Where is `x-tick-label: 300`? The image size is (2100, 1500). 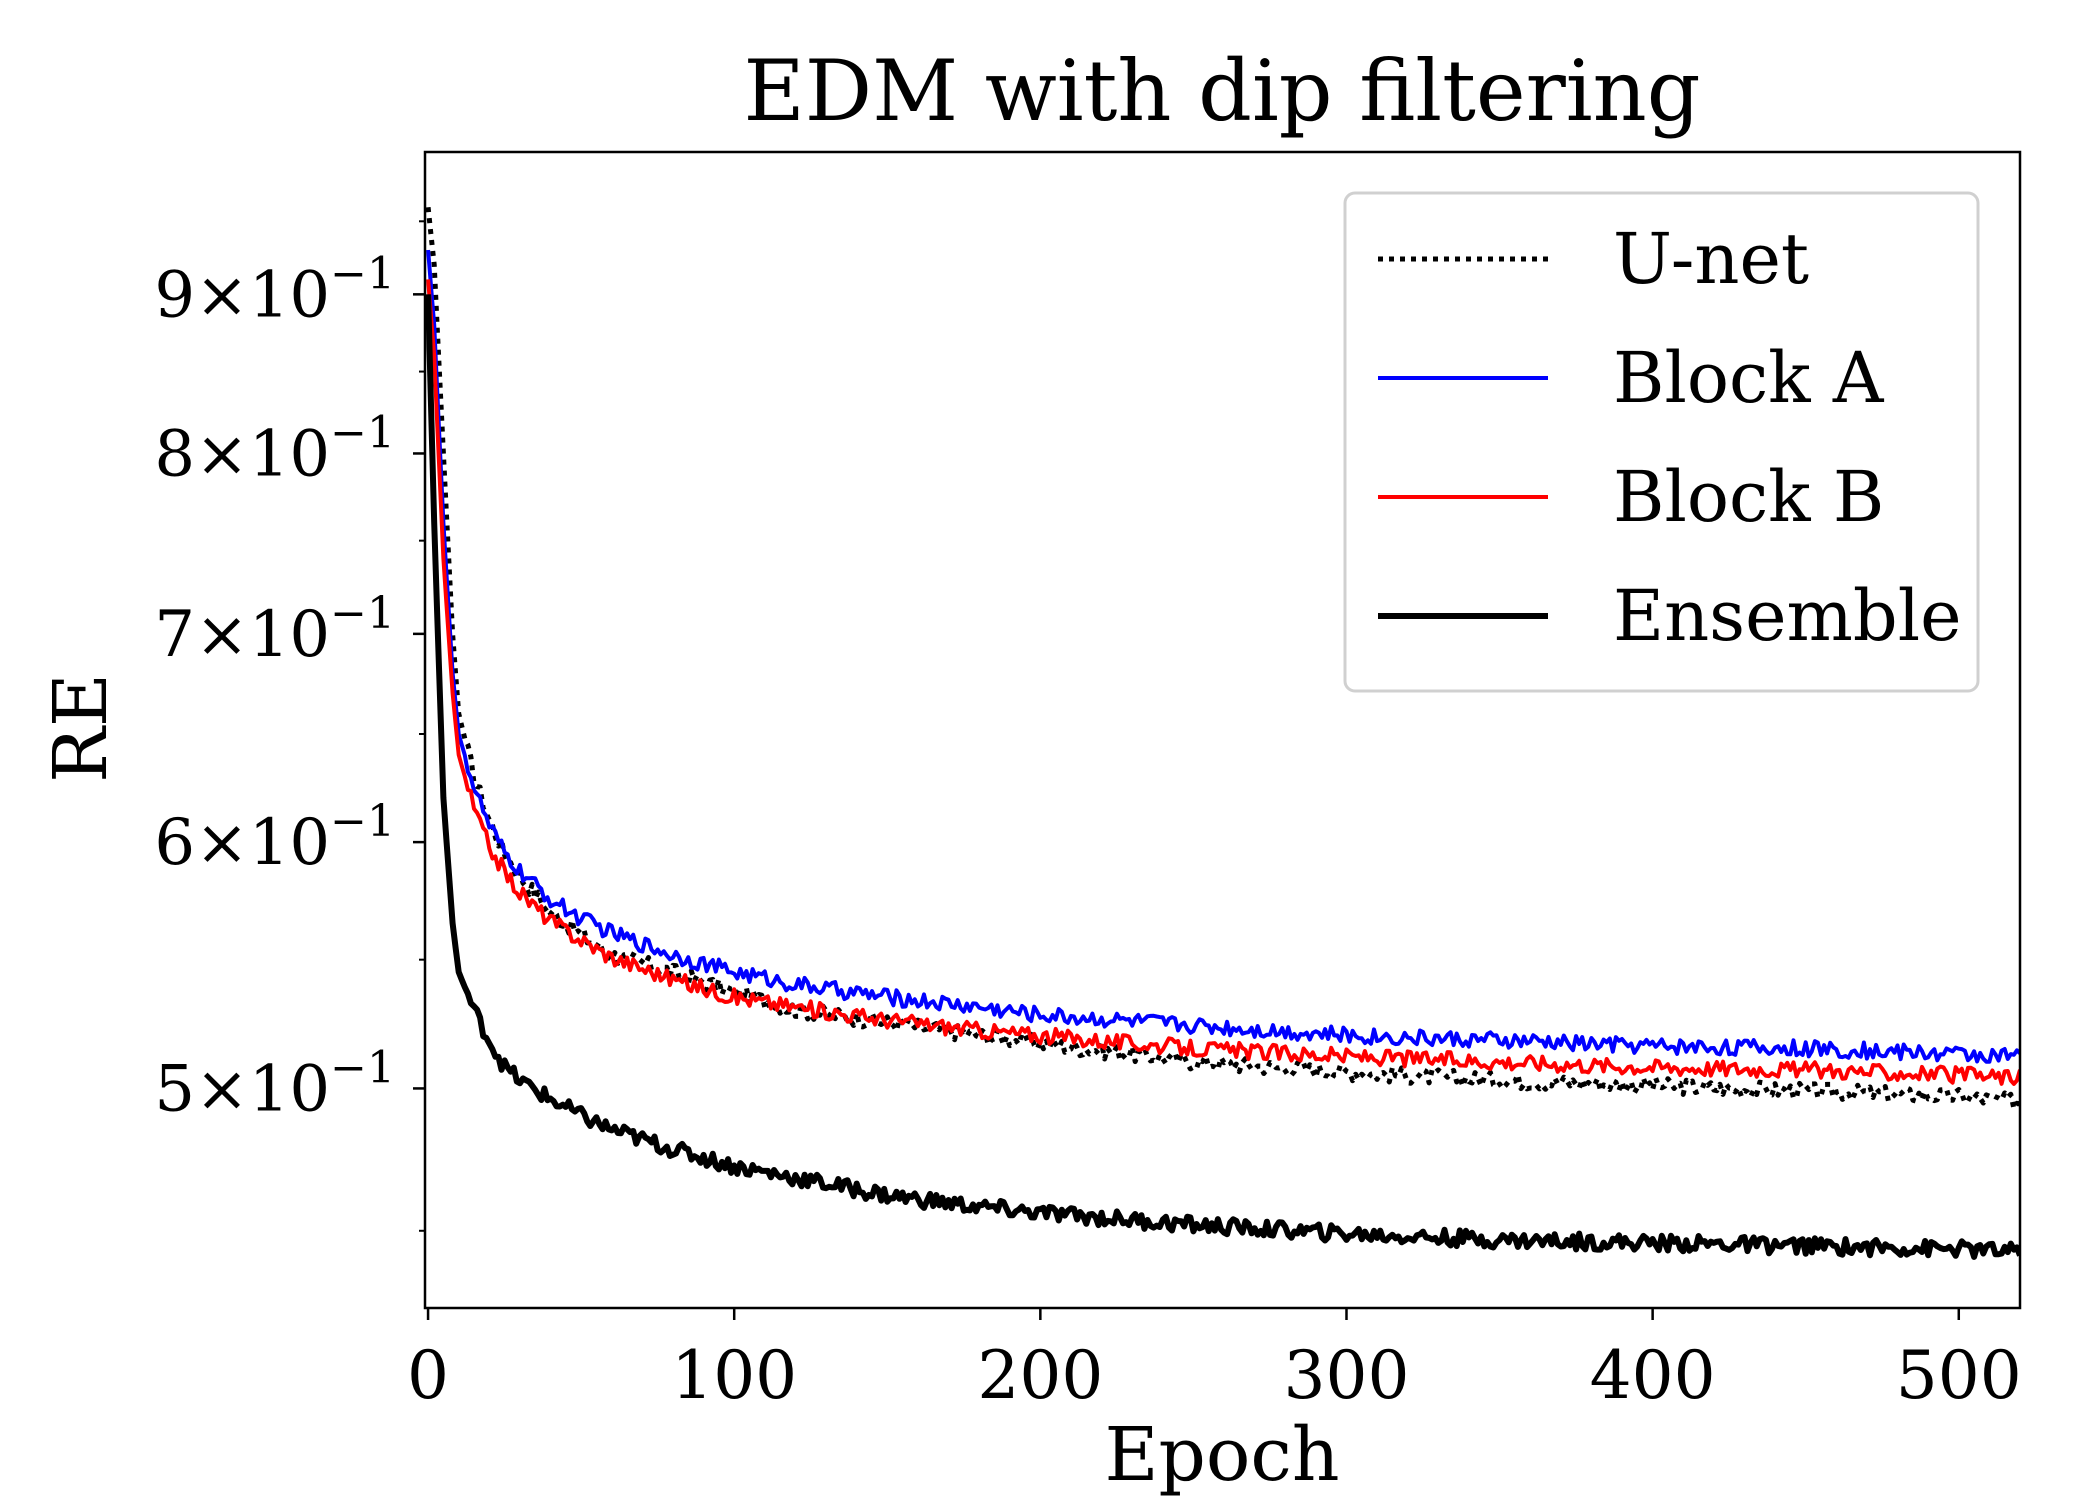
x-tick-label: 300 is located at coordinates (1346, 1375).